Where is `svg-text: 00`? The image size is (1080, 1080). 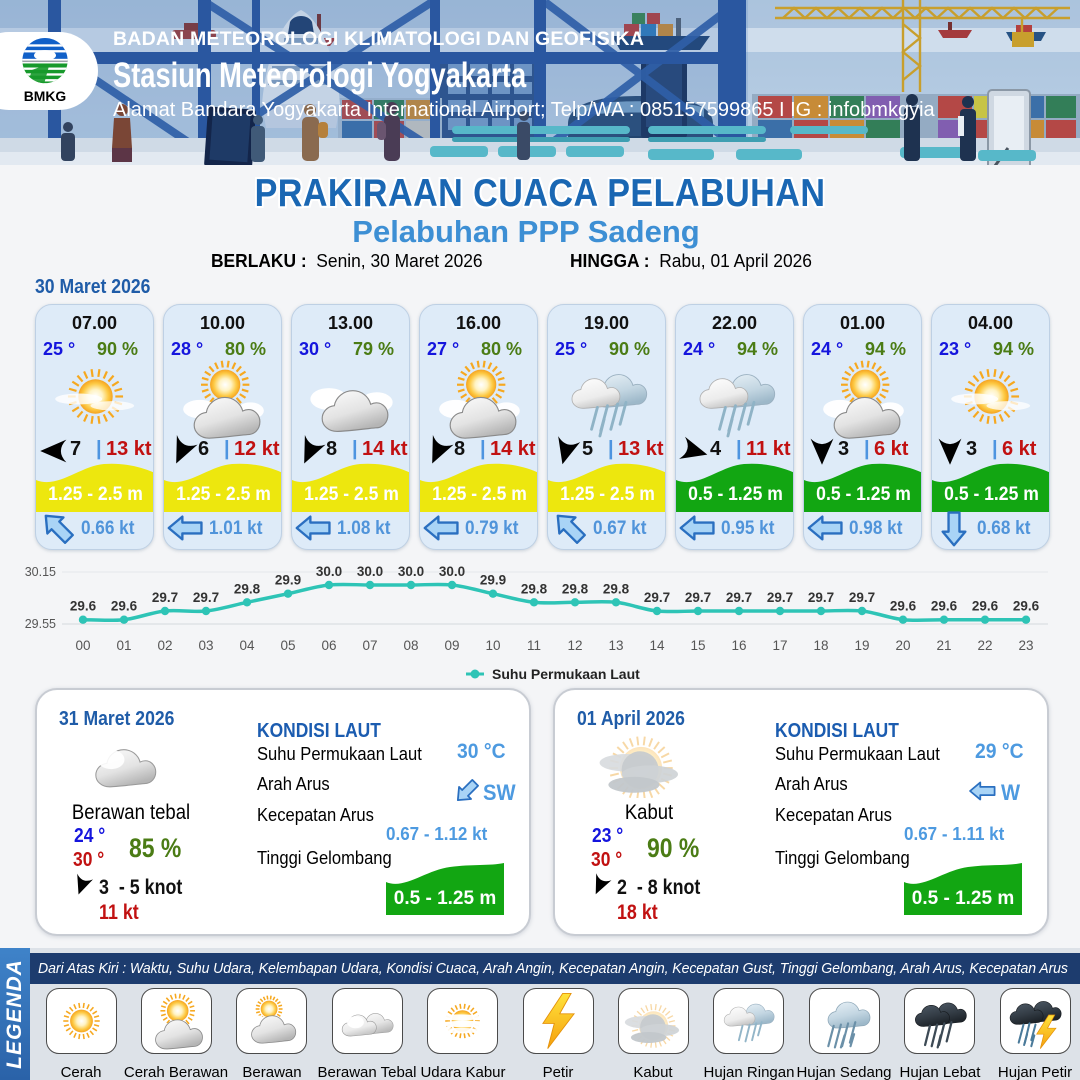 svg-text: 00 is located at coordinates (82, 645).